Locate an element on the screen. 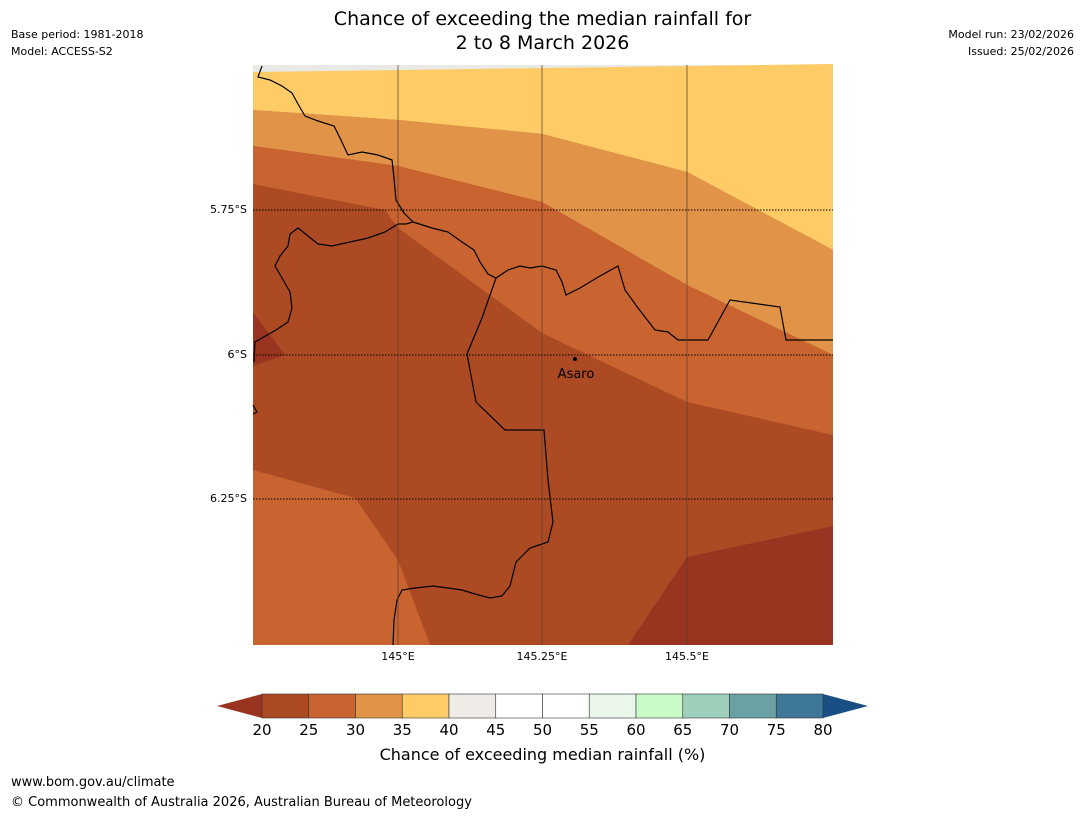 The image size is (1085, 816). colorbar-tick-label: 30 is located at coordinates (355, 730).